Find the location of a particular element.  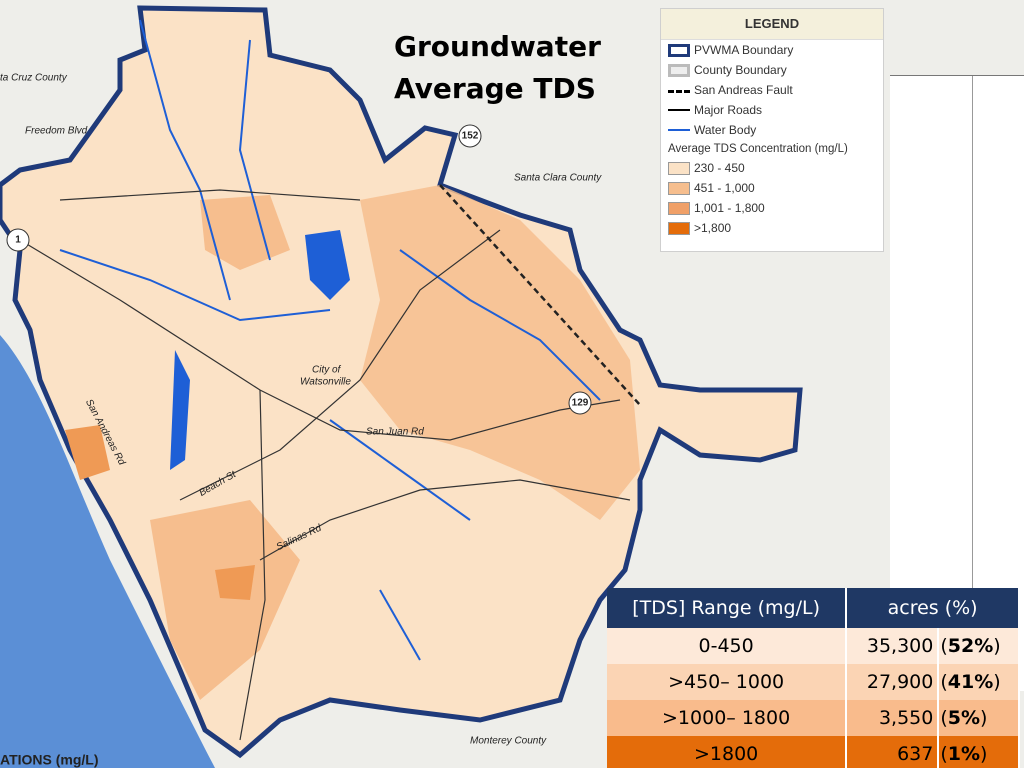

title-line: Average TDS is located at coordinates (495, 88).